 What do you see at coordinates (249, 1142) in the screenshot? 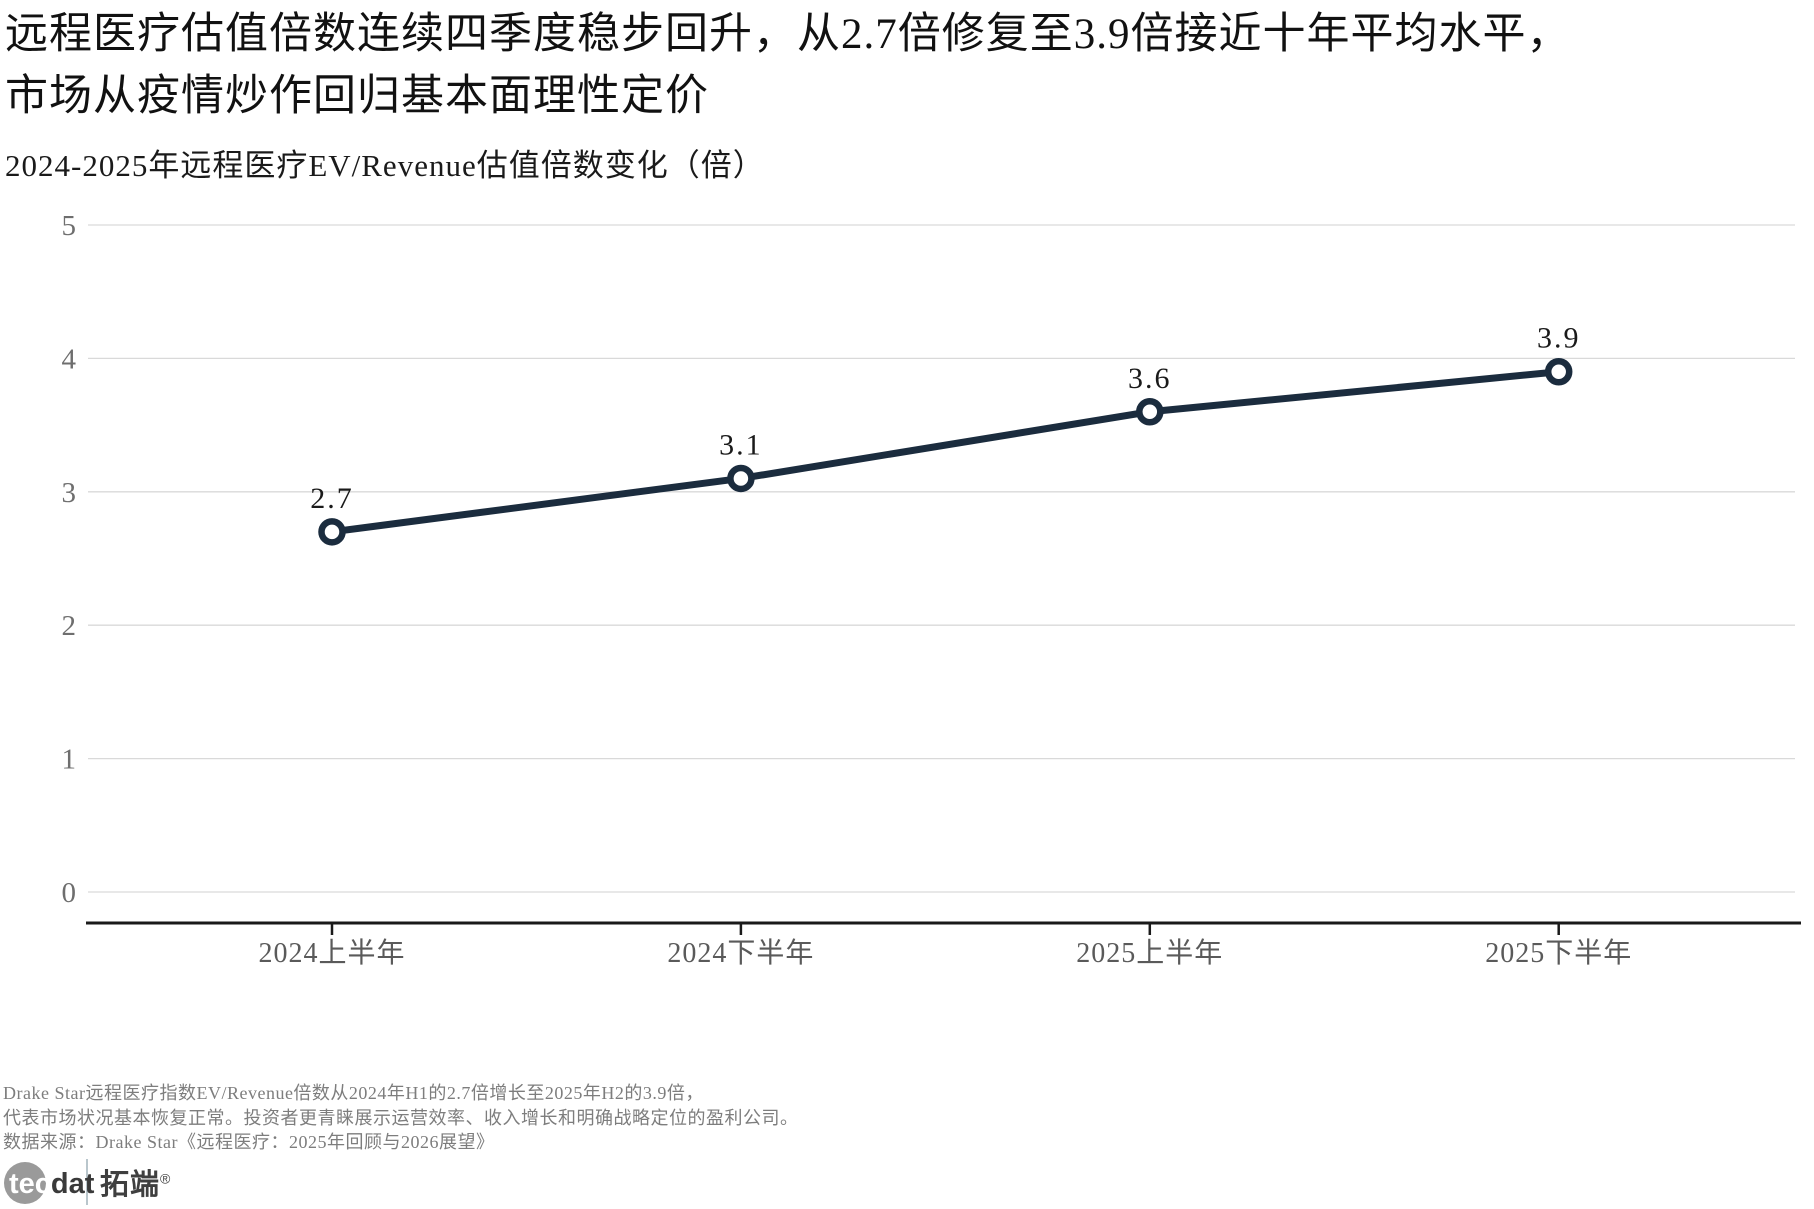
I see `data-source-line: 数据来源：Drake Star《远程医疗：2025年回顾与2026展望》` at bounding box center [249, 1142].